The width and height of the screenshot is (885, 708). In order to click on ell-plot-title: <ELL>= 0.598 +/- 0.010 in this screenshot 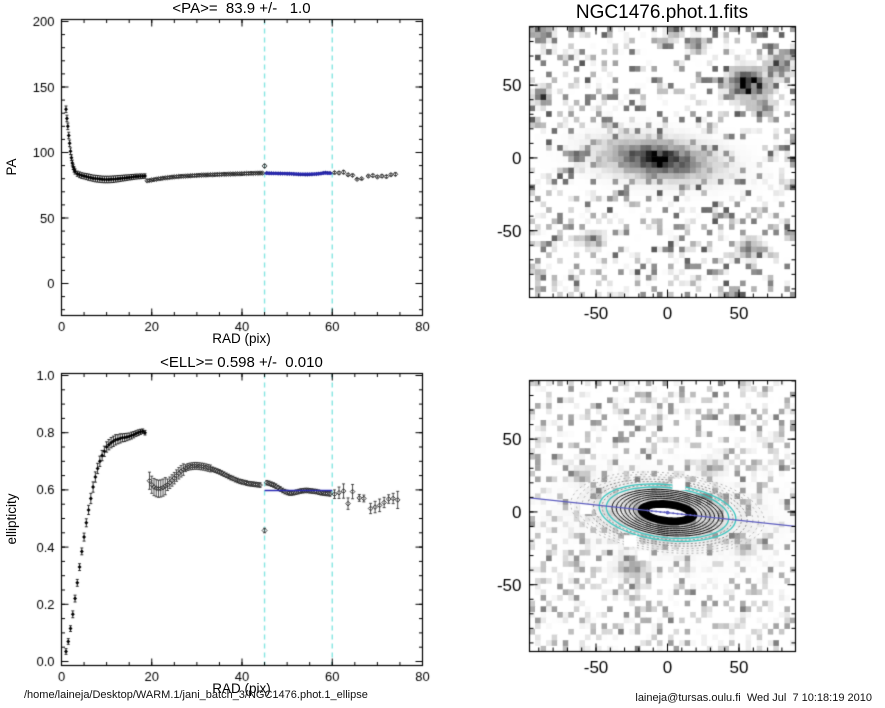, I will do `click(241, 362)`.